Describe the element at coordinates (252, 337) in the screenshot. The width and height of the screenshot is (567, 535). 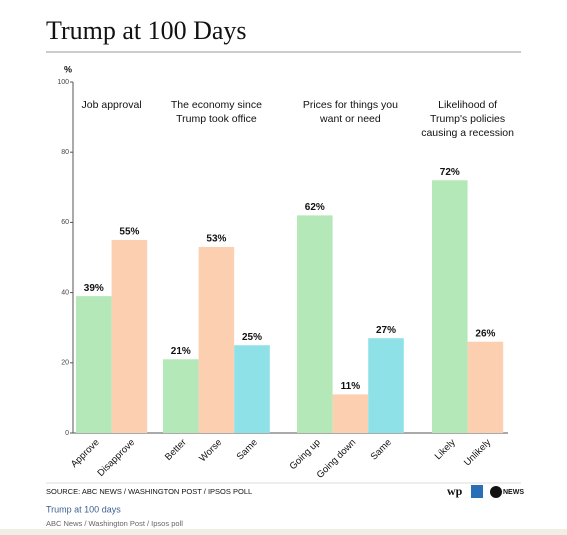
I see `value-label: 25%` at that location.